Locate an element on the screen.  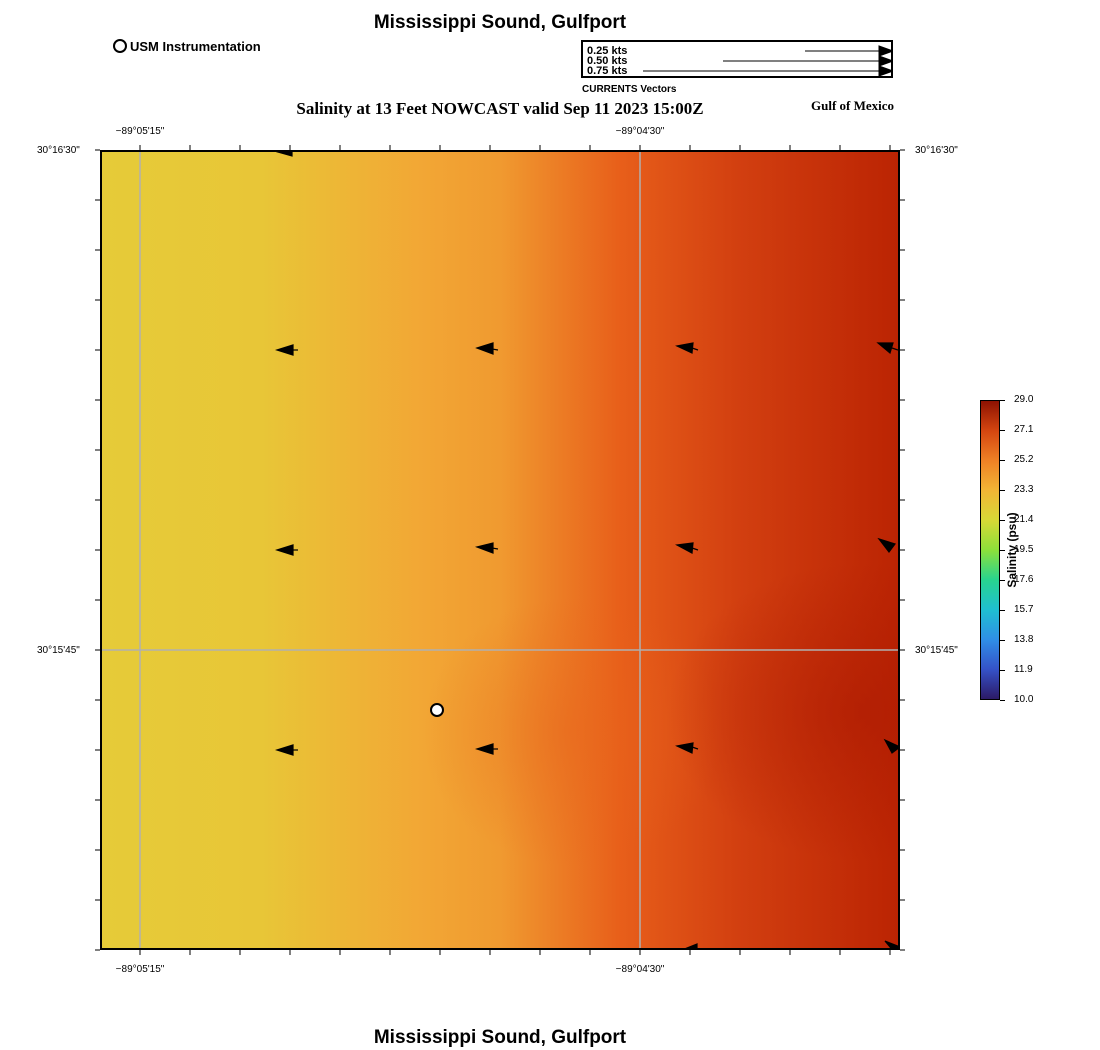
lat-label-right-mid: 30°15'45" is located at coordinates (936, 650).